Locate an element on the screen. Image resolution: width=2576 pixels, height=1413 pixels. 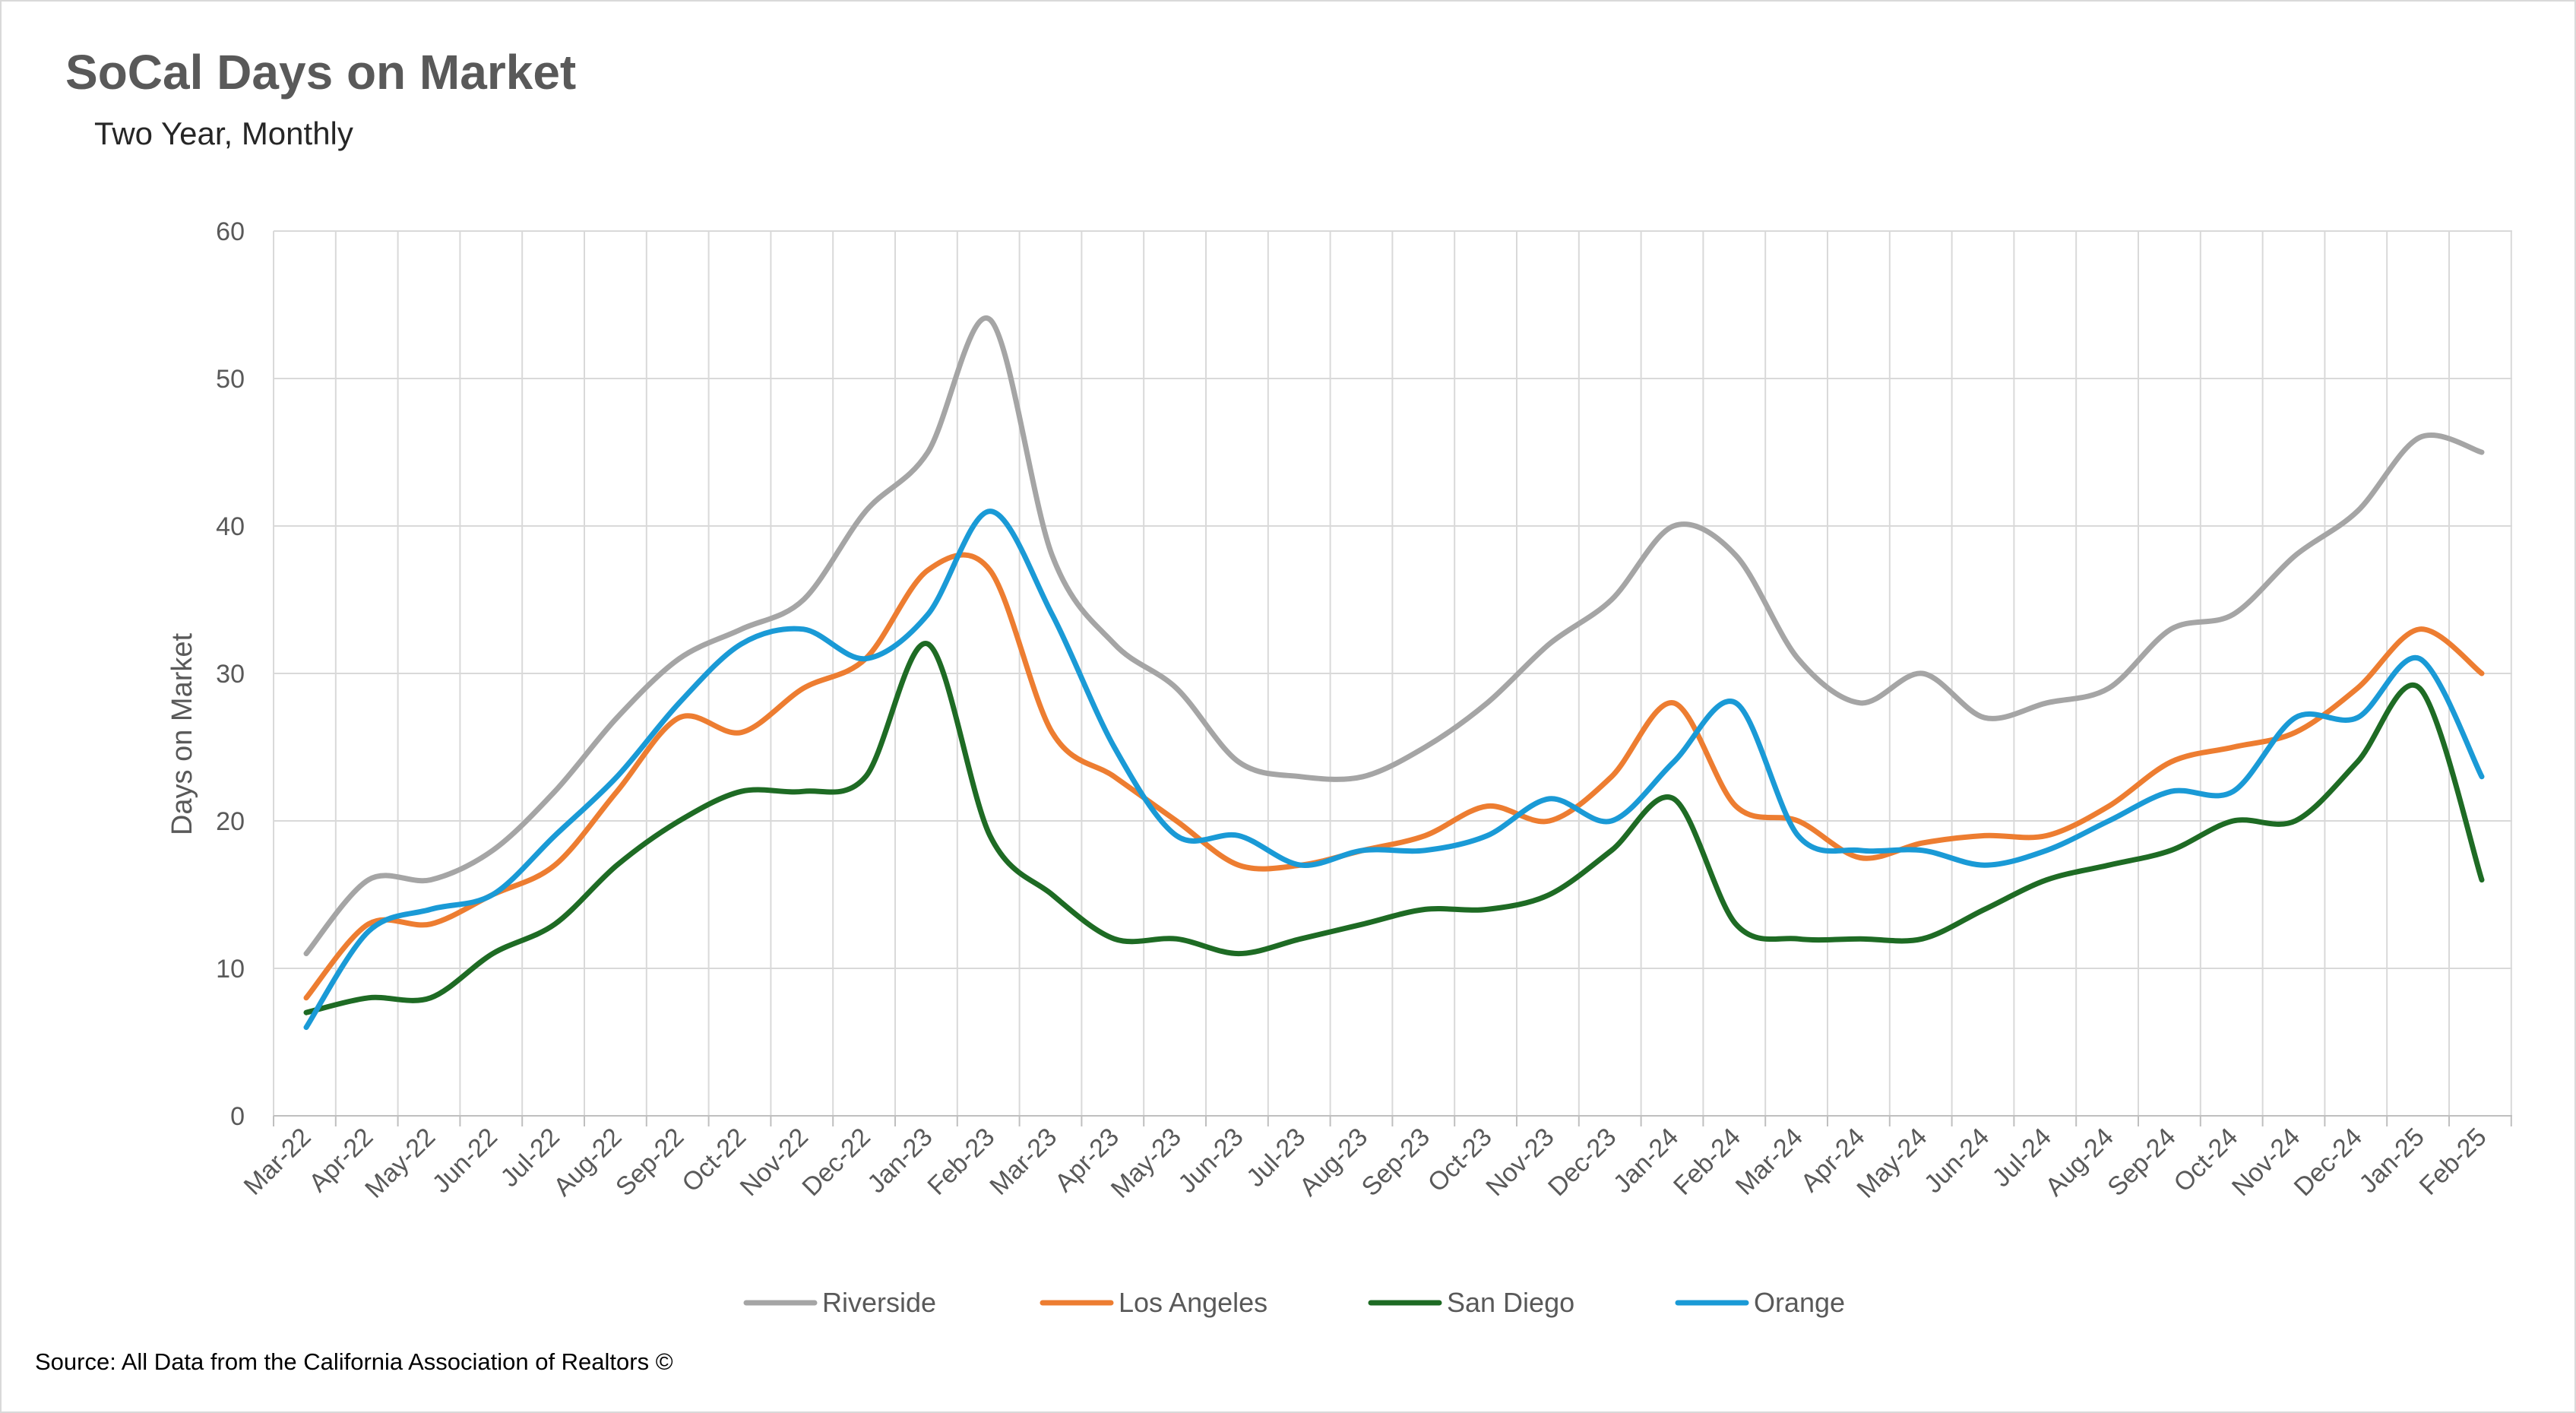
x-tick-label: Aug-23 is located at coordinates (1333, 1163).